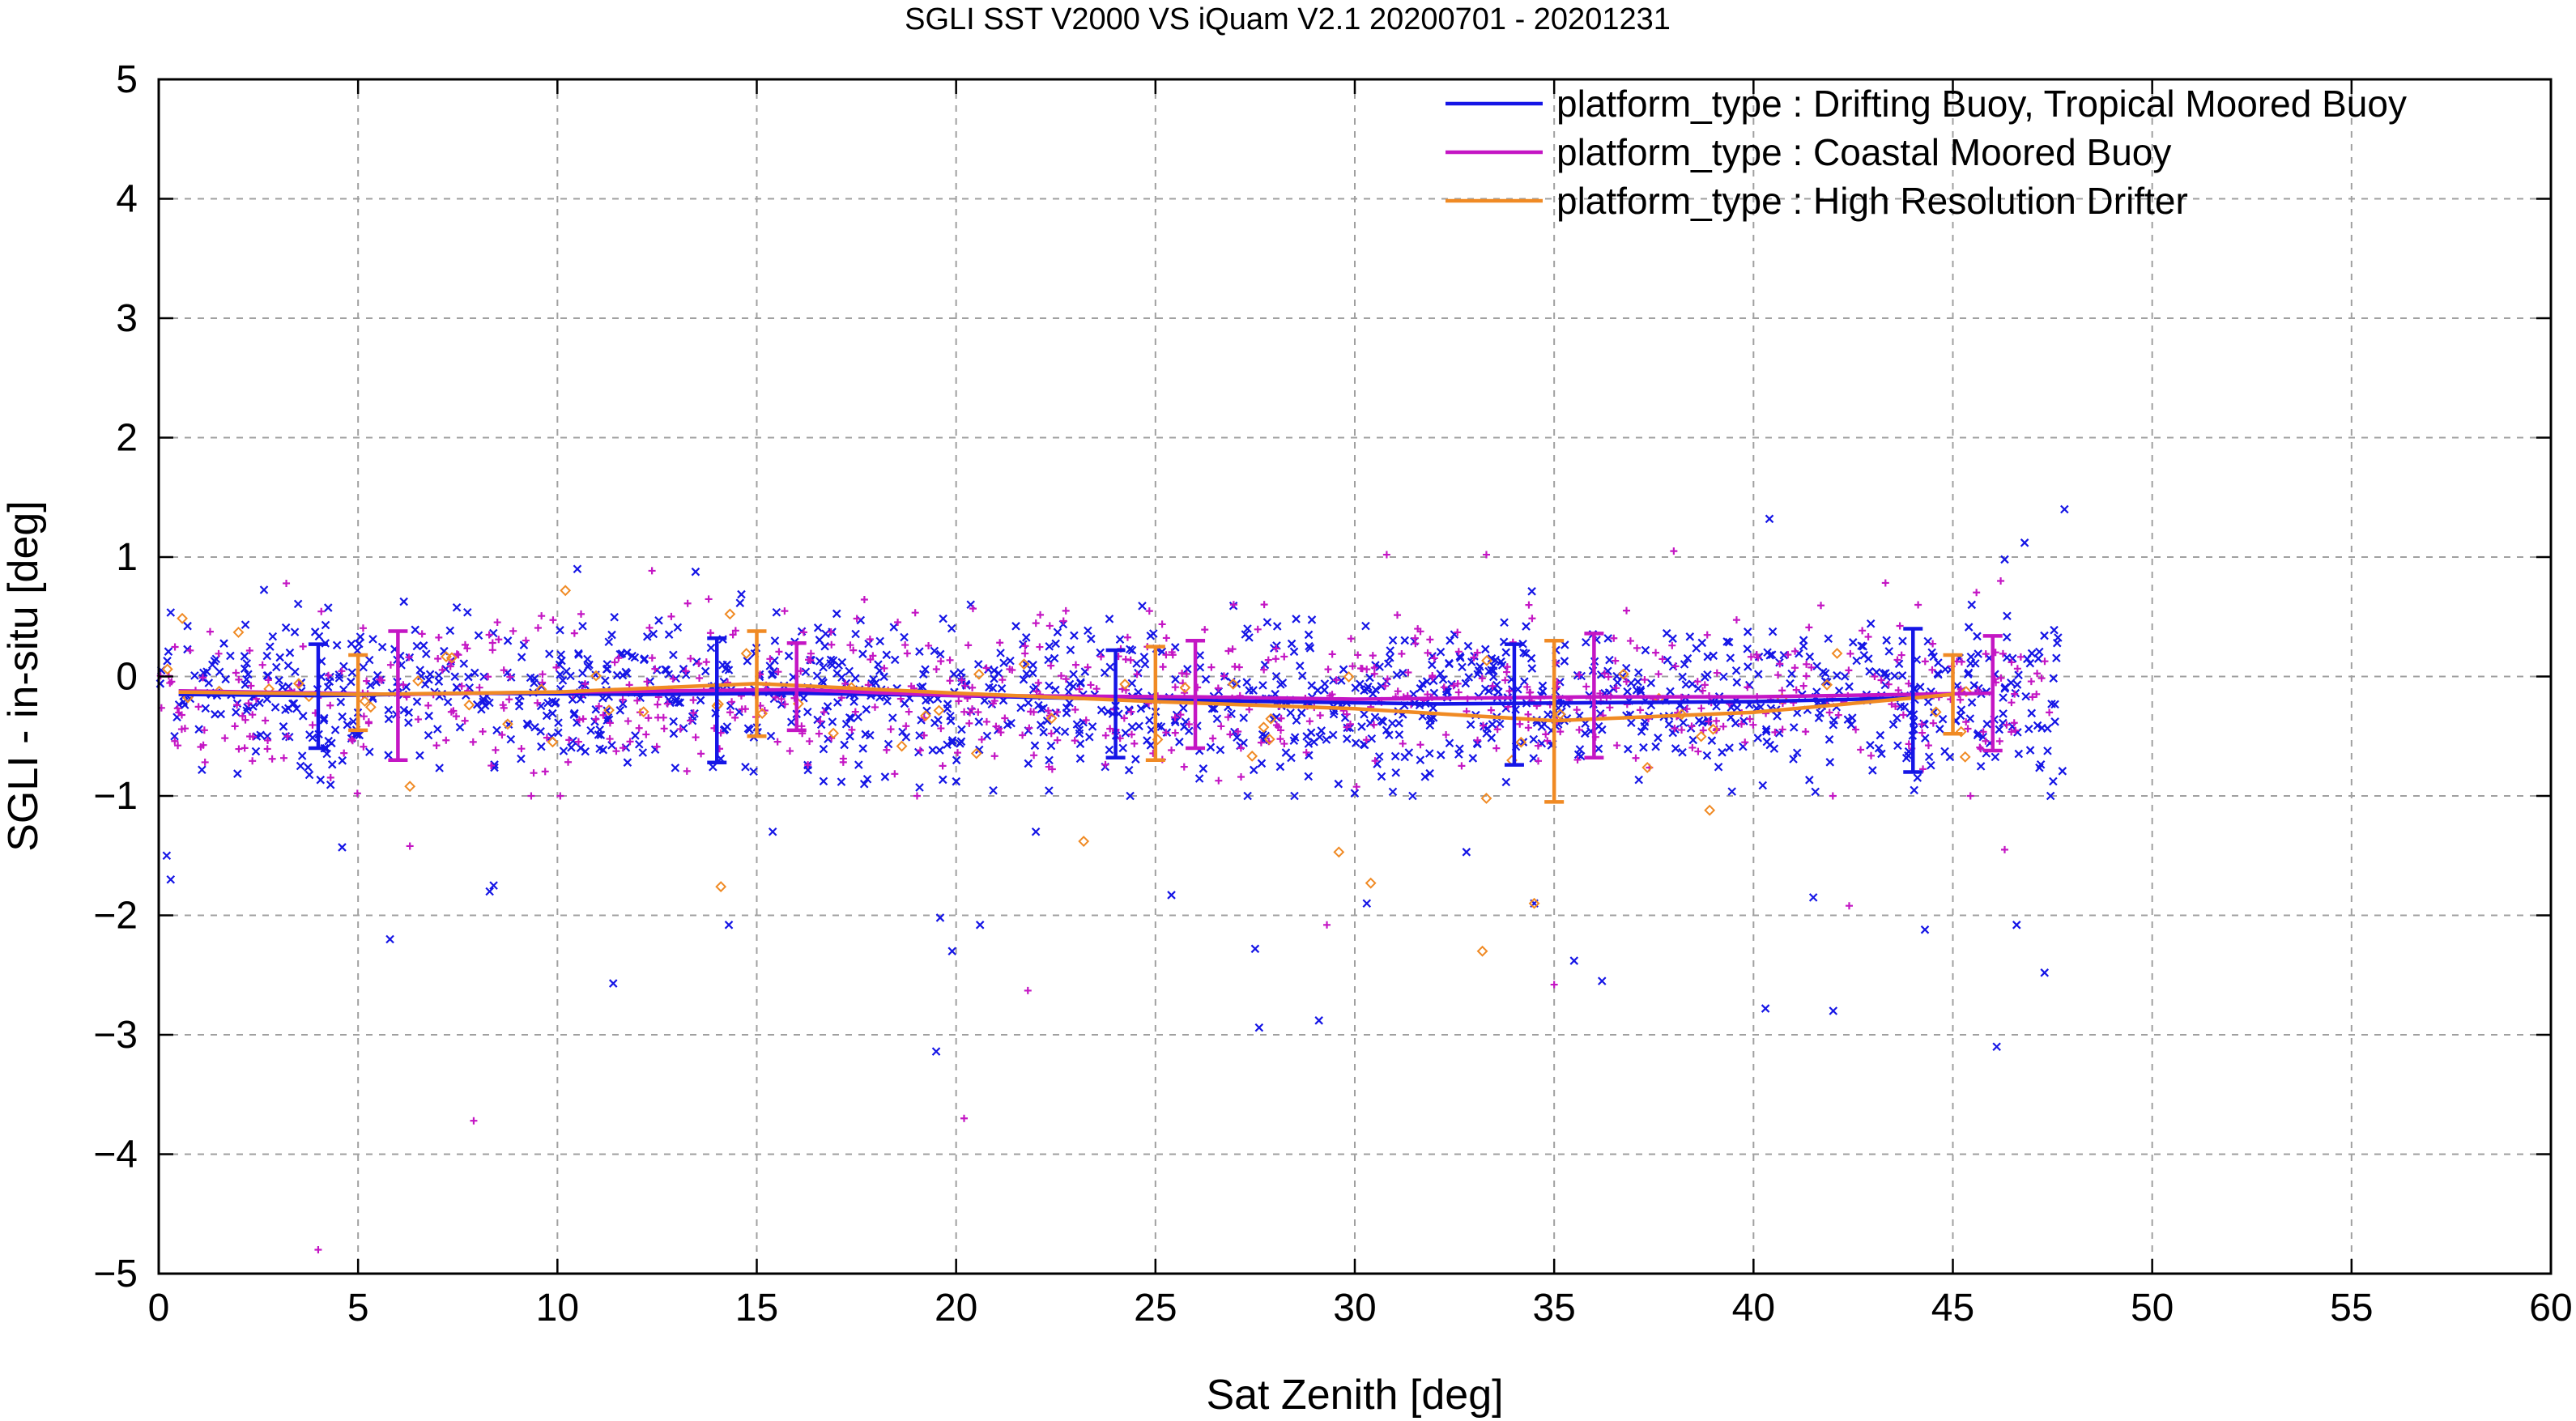  Describe the element at coordinates (115, 796) in the screenshot. I see `y-tick-label: −1` at that location.